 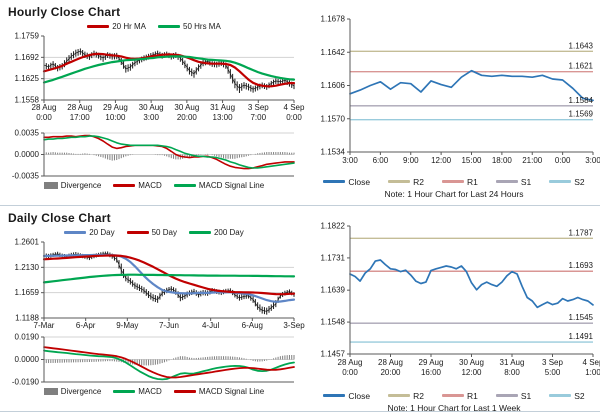 What do you see at coordinates (231, 391) in the screenshot?
I see `legend-label: MACD Signal Line` at bounding box center [231, 391].